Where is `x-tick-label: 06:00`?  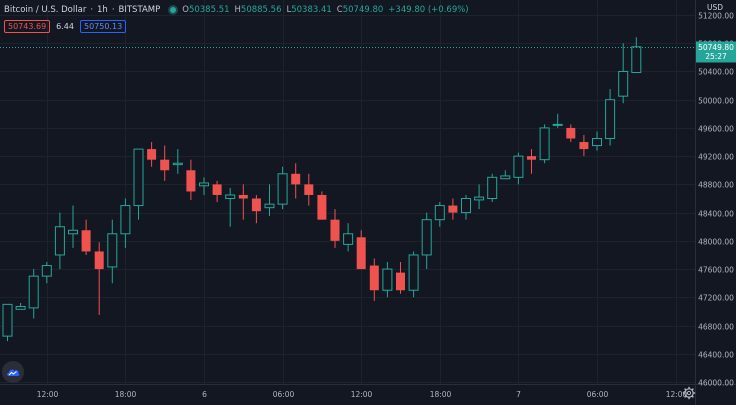 x-tick-label: 06:00 is located at coordinates (284, 394).